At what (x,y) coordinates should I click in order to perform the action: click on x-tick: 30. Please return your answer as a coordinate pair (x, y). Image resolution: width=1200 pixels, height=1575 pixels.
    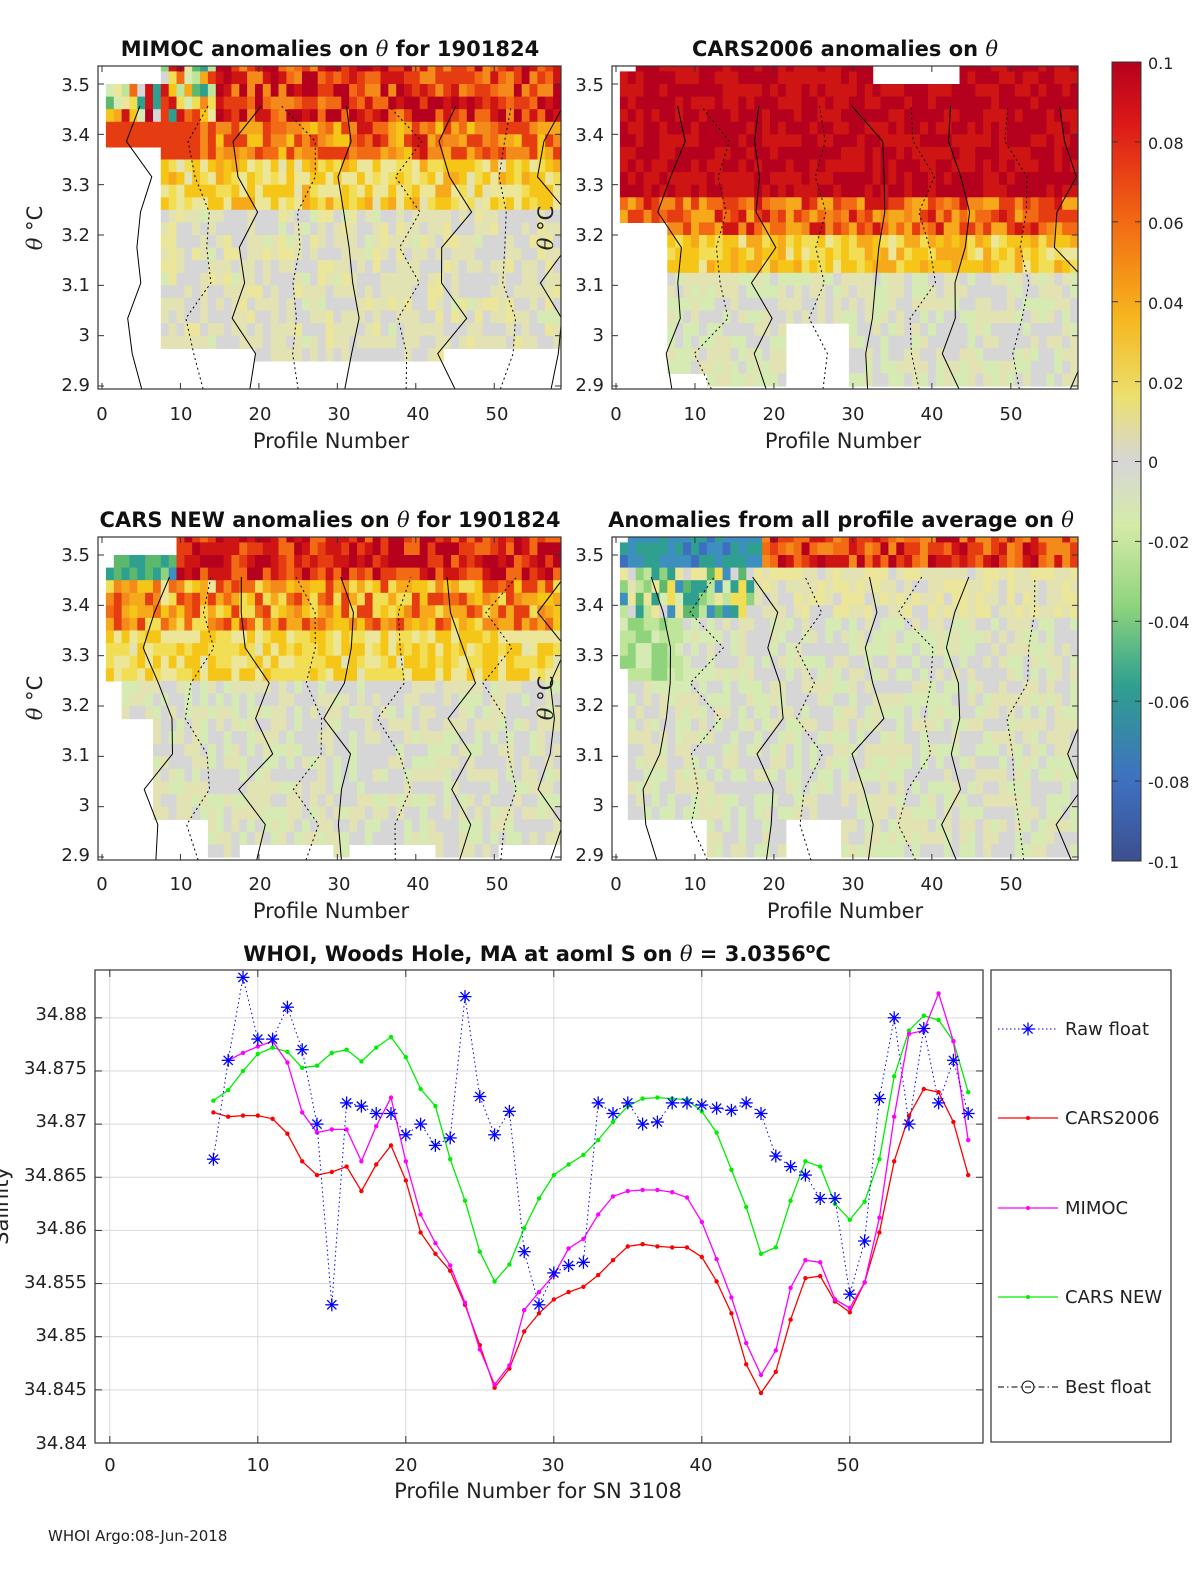
    Looking at the image, I should click on (339, 884).